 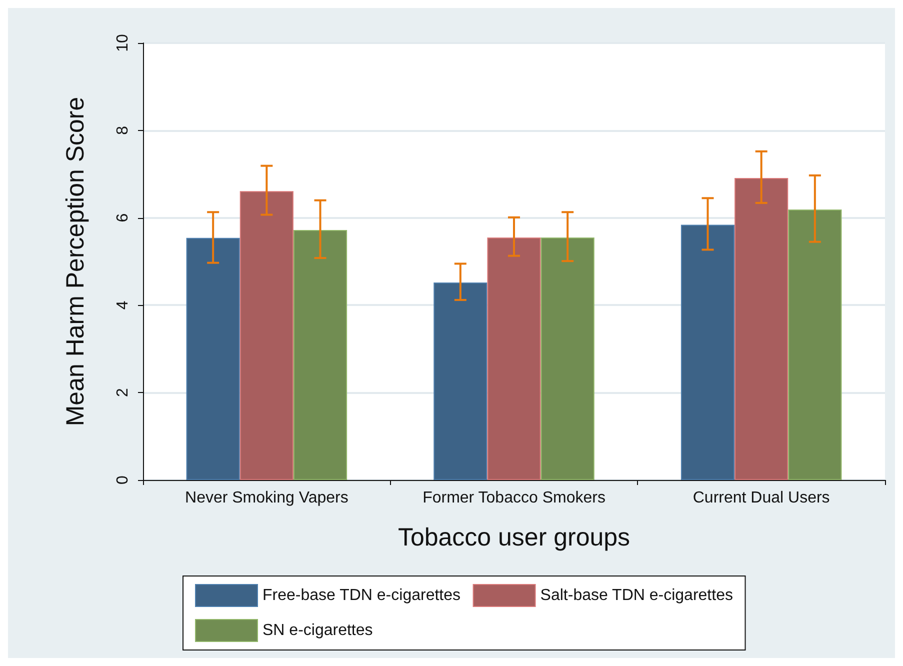 What do you see at coordinates (514, 538) in the screenshot?
I see `x-axis-title: Tobacco user groups` at bounding box center [514, 538].